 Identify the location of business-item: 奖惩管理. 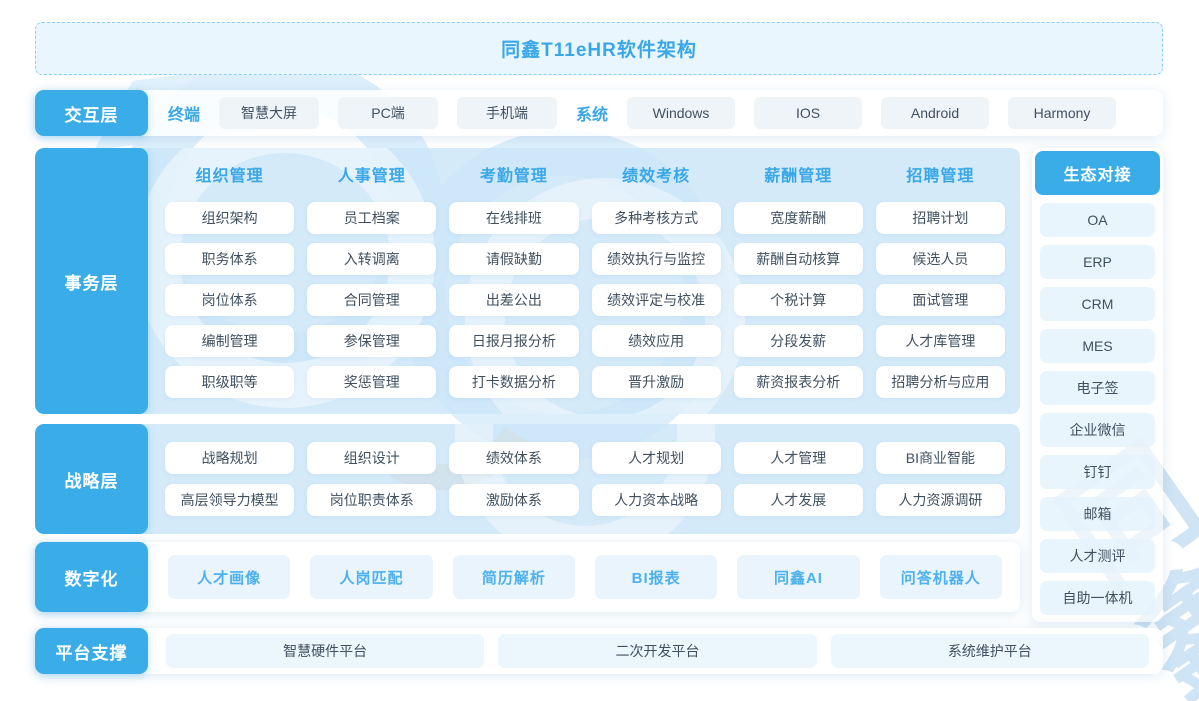
(372, 381).